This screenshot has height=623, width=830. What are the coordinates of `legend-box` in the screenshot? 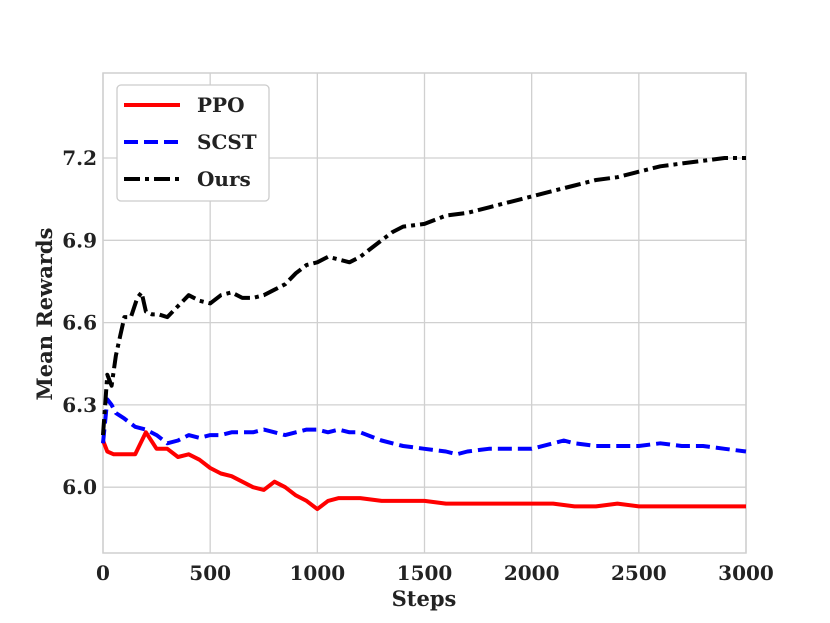 It's located at (193, 143).